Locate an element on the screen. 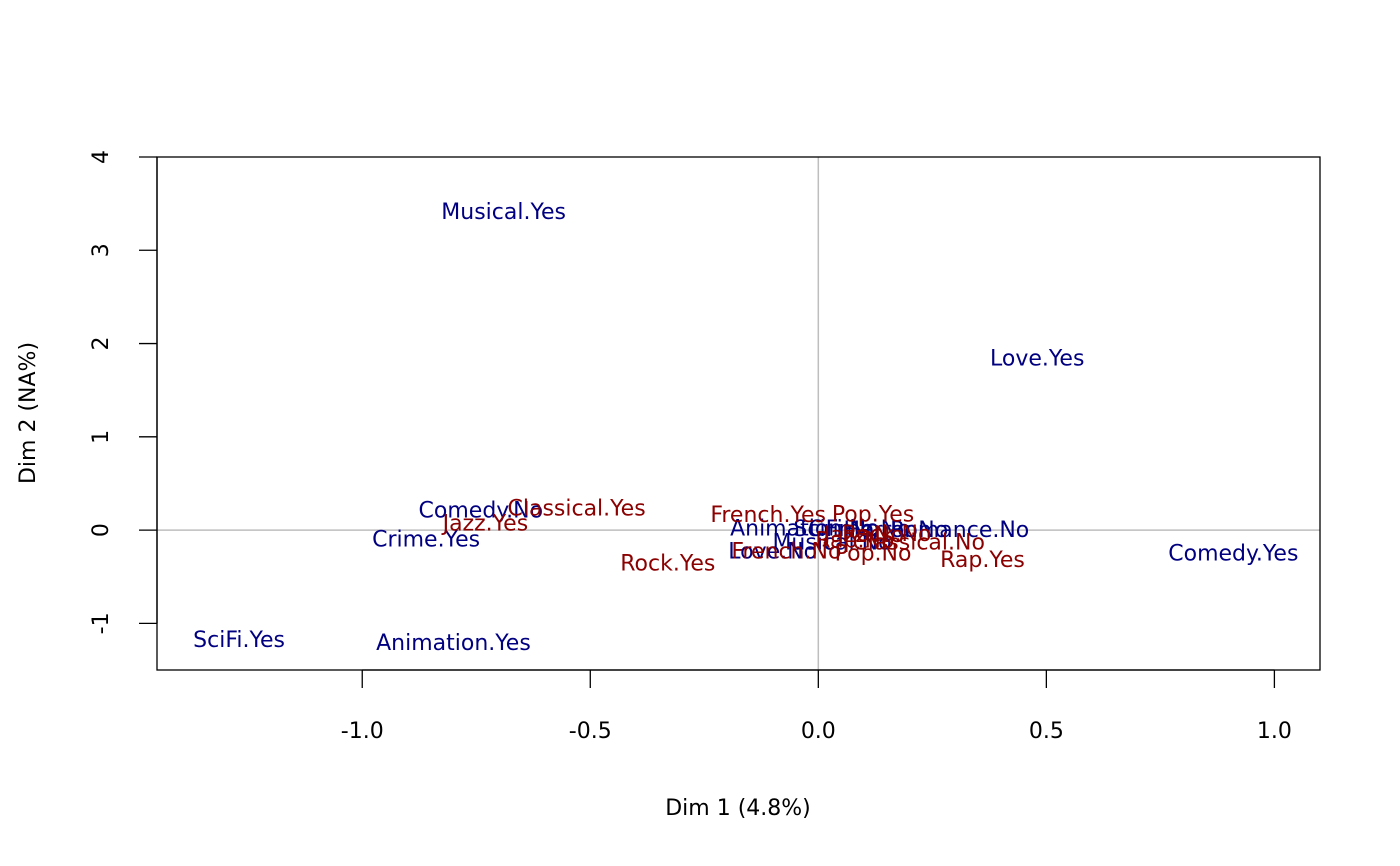 Image resolution: width=1400 pixels, height=866 pixels. point-label-french-yes: French.Yes is located at coordinates (768, 515).